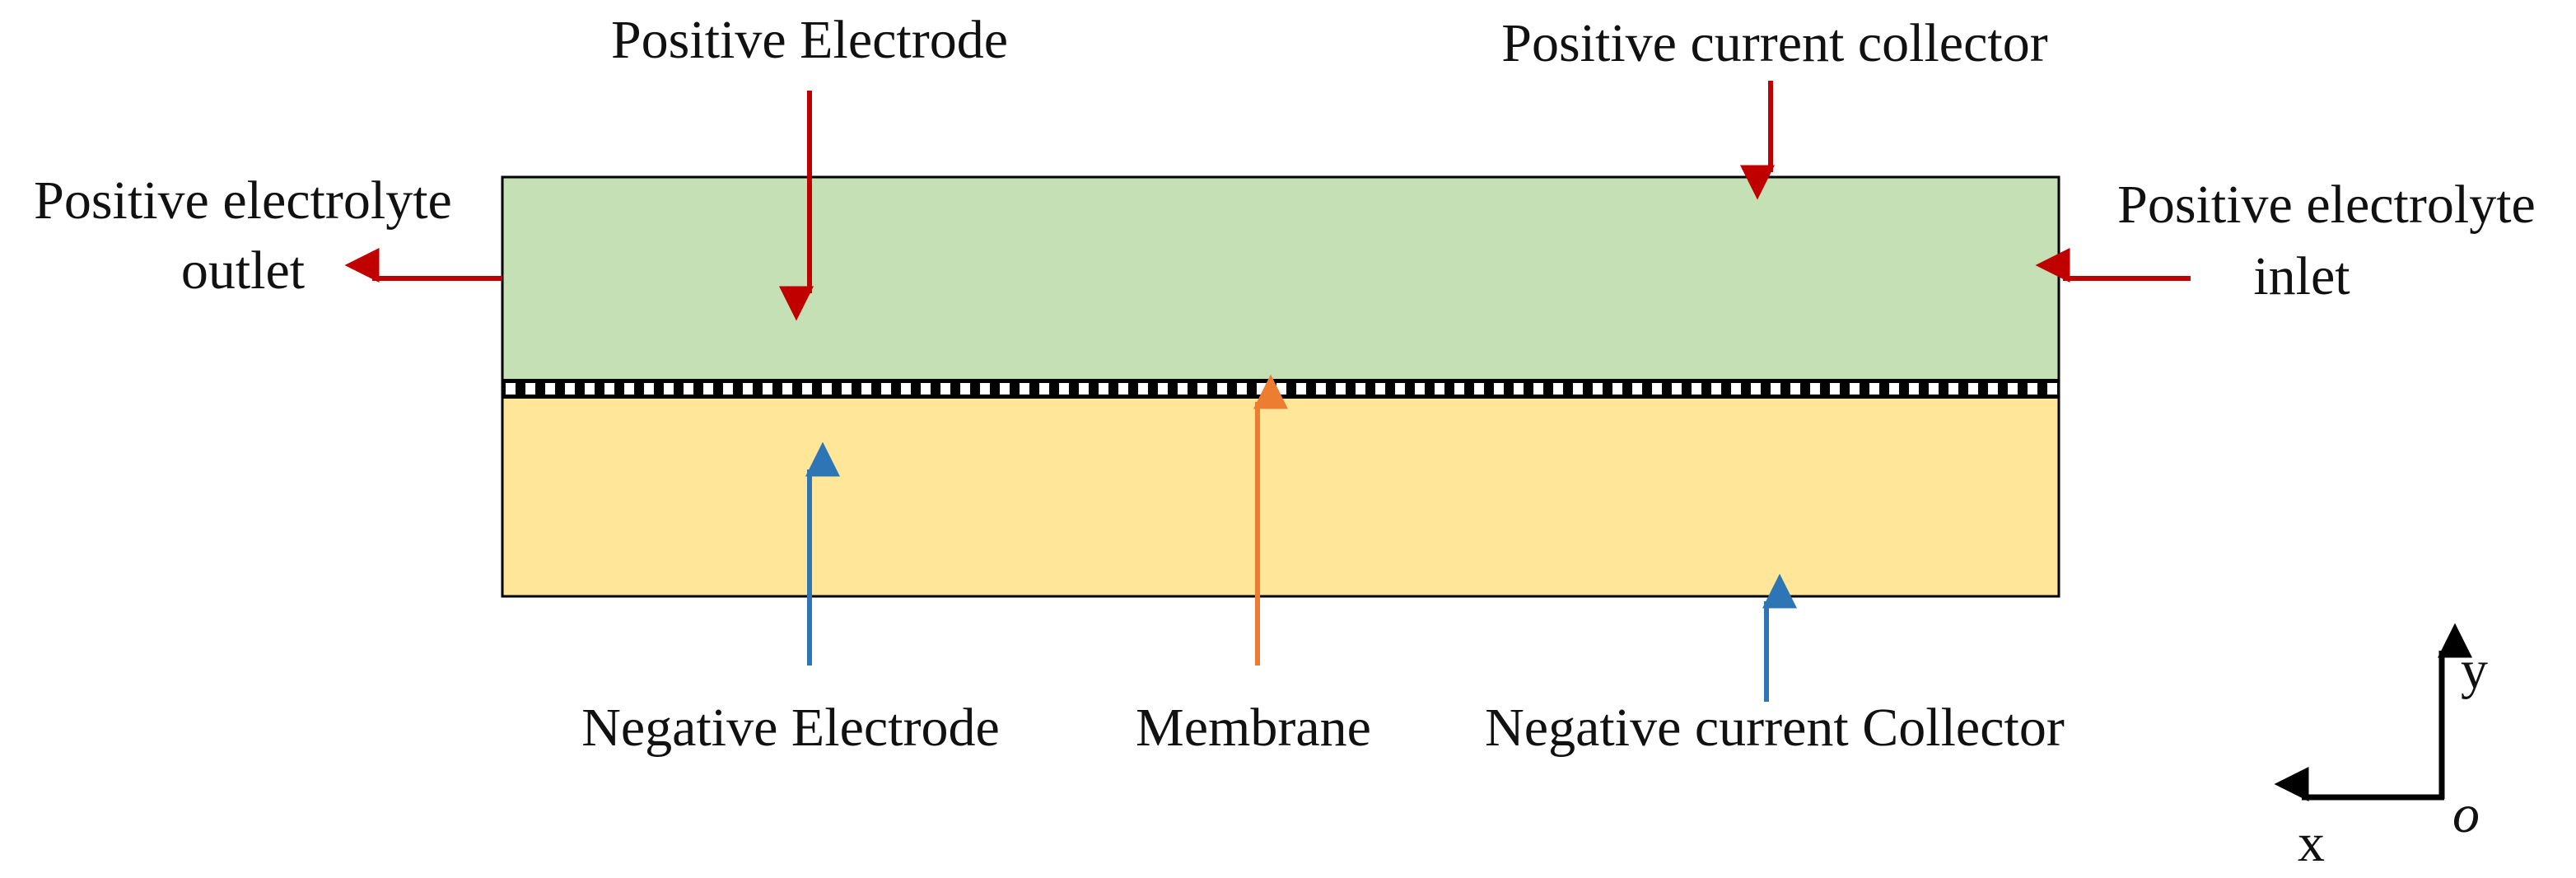 This screenshot has height=878, width=2576. What do you see at coordinates (1280, 278) in the screenshot?
I see `positive-electrode-region` at bounding box center [1280, 278].